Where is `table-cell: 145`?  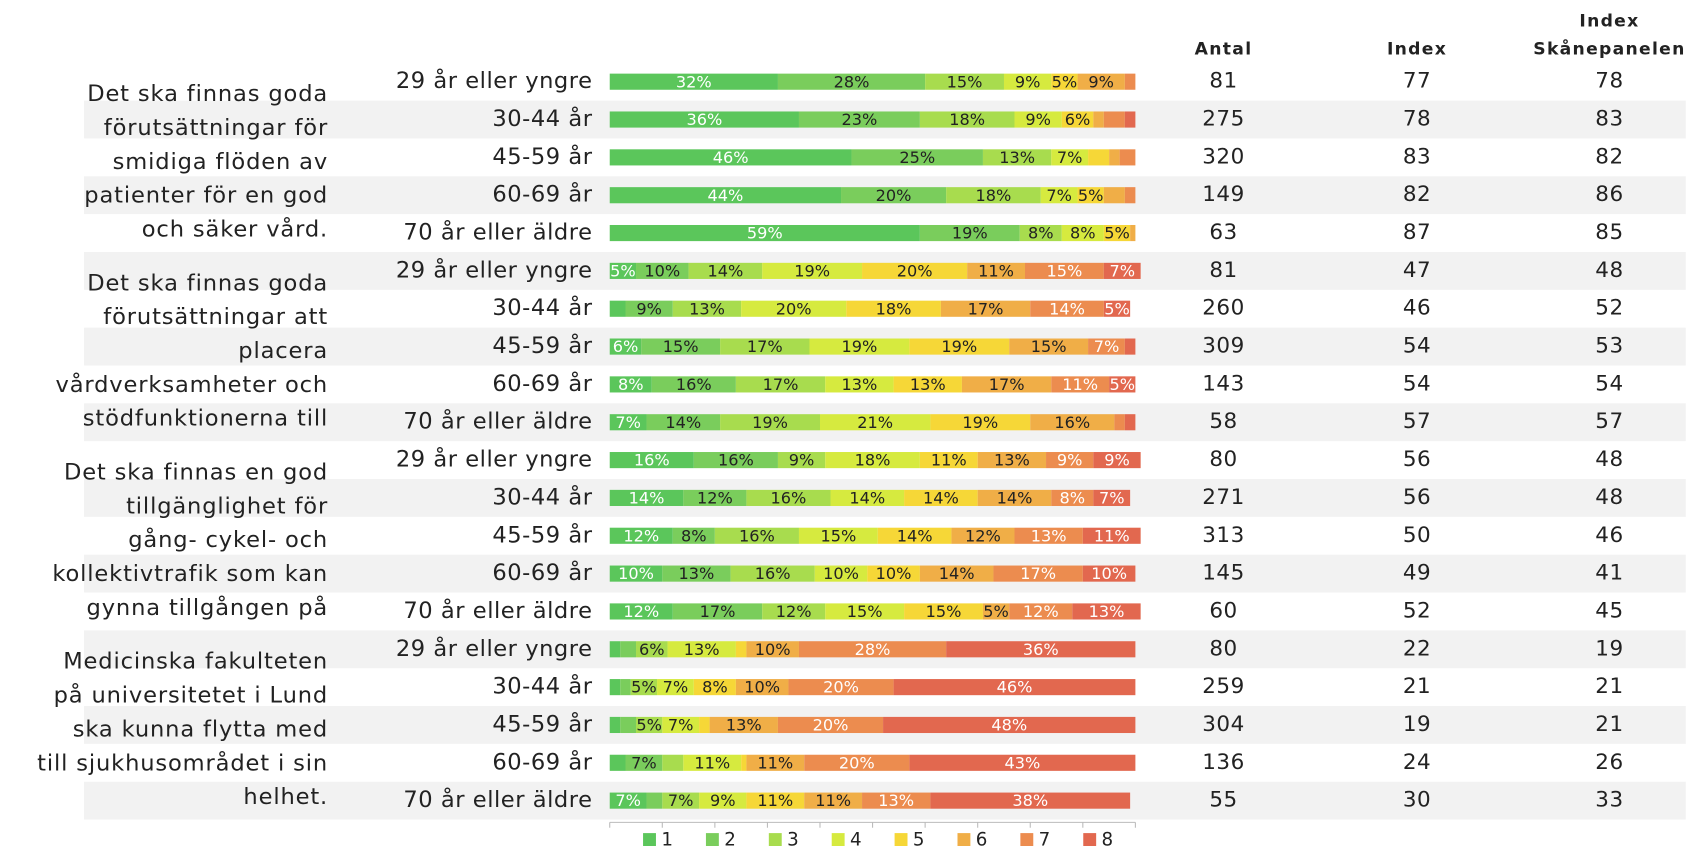 table-cell: 145 is located at coordinates (1223, 573).